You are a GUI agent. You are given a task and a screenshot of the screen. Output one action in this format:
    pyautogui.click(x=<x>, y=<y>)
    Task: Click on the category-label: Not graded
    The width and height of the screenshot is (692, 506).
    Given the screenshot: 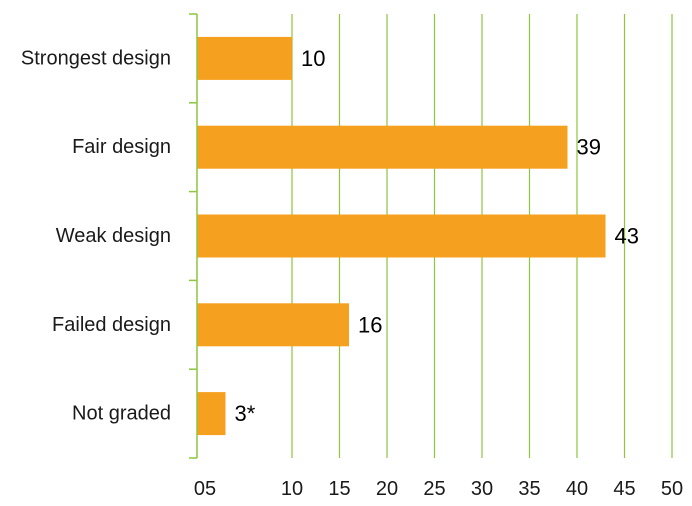 What is the action you would take?
    pyautogui.click(x=121, y=414)
    